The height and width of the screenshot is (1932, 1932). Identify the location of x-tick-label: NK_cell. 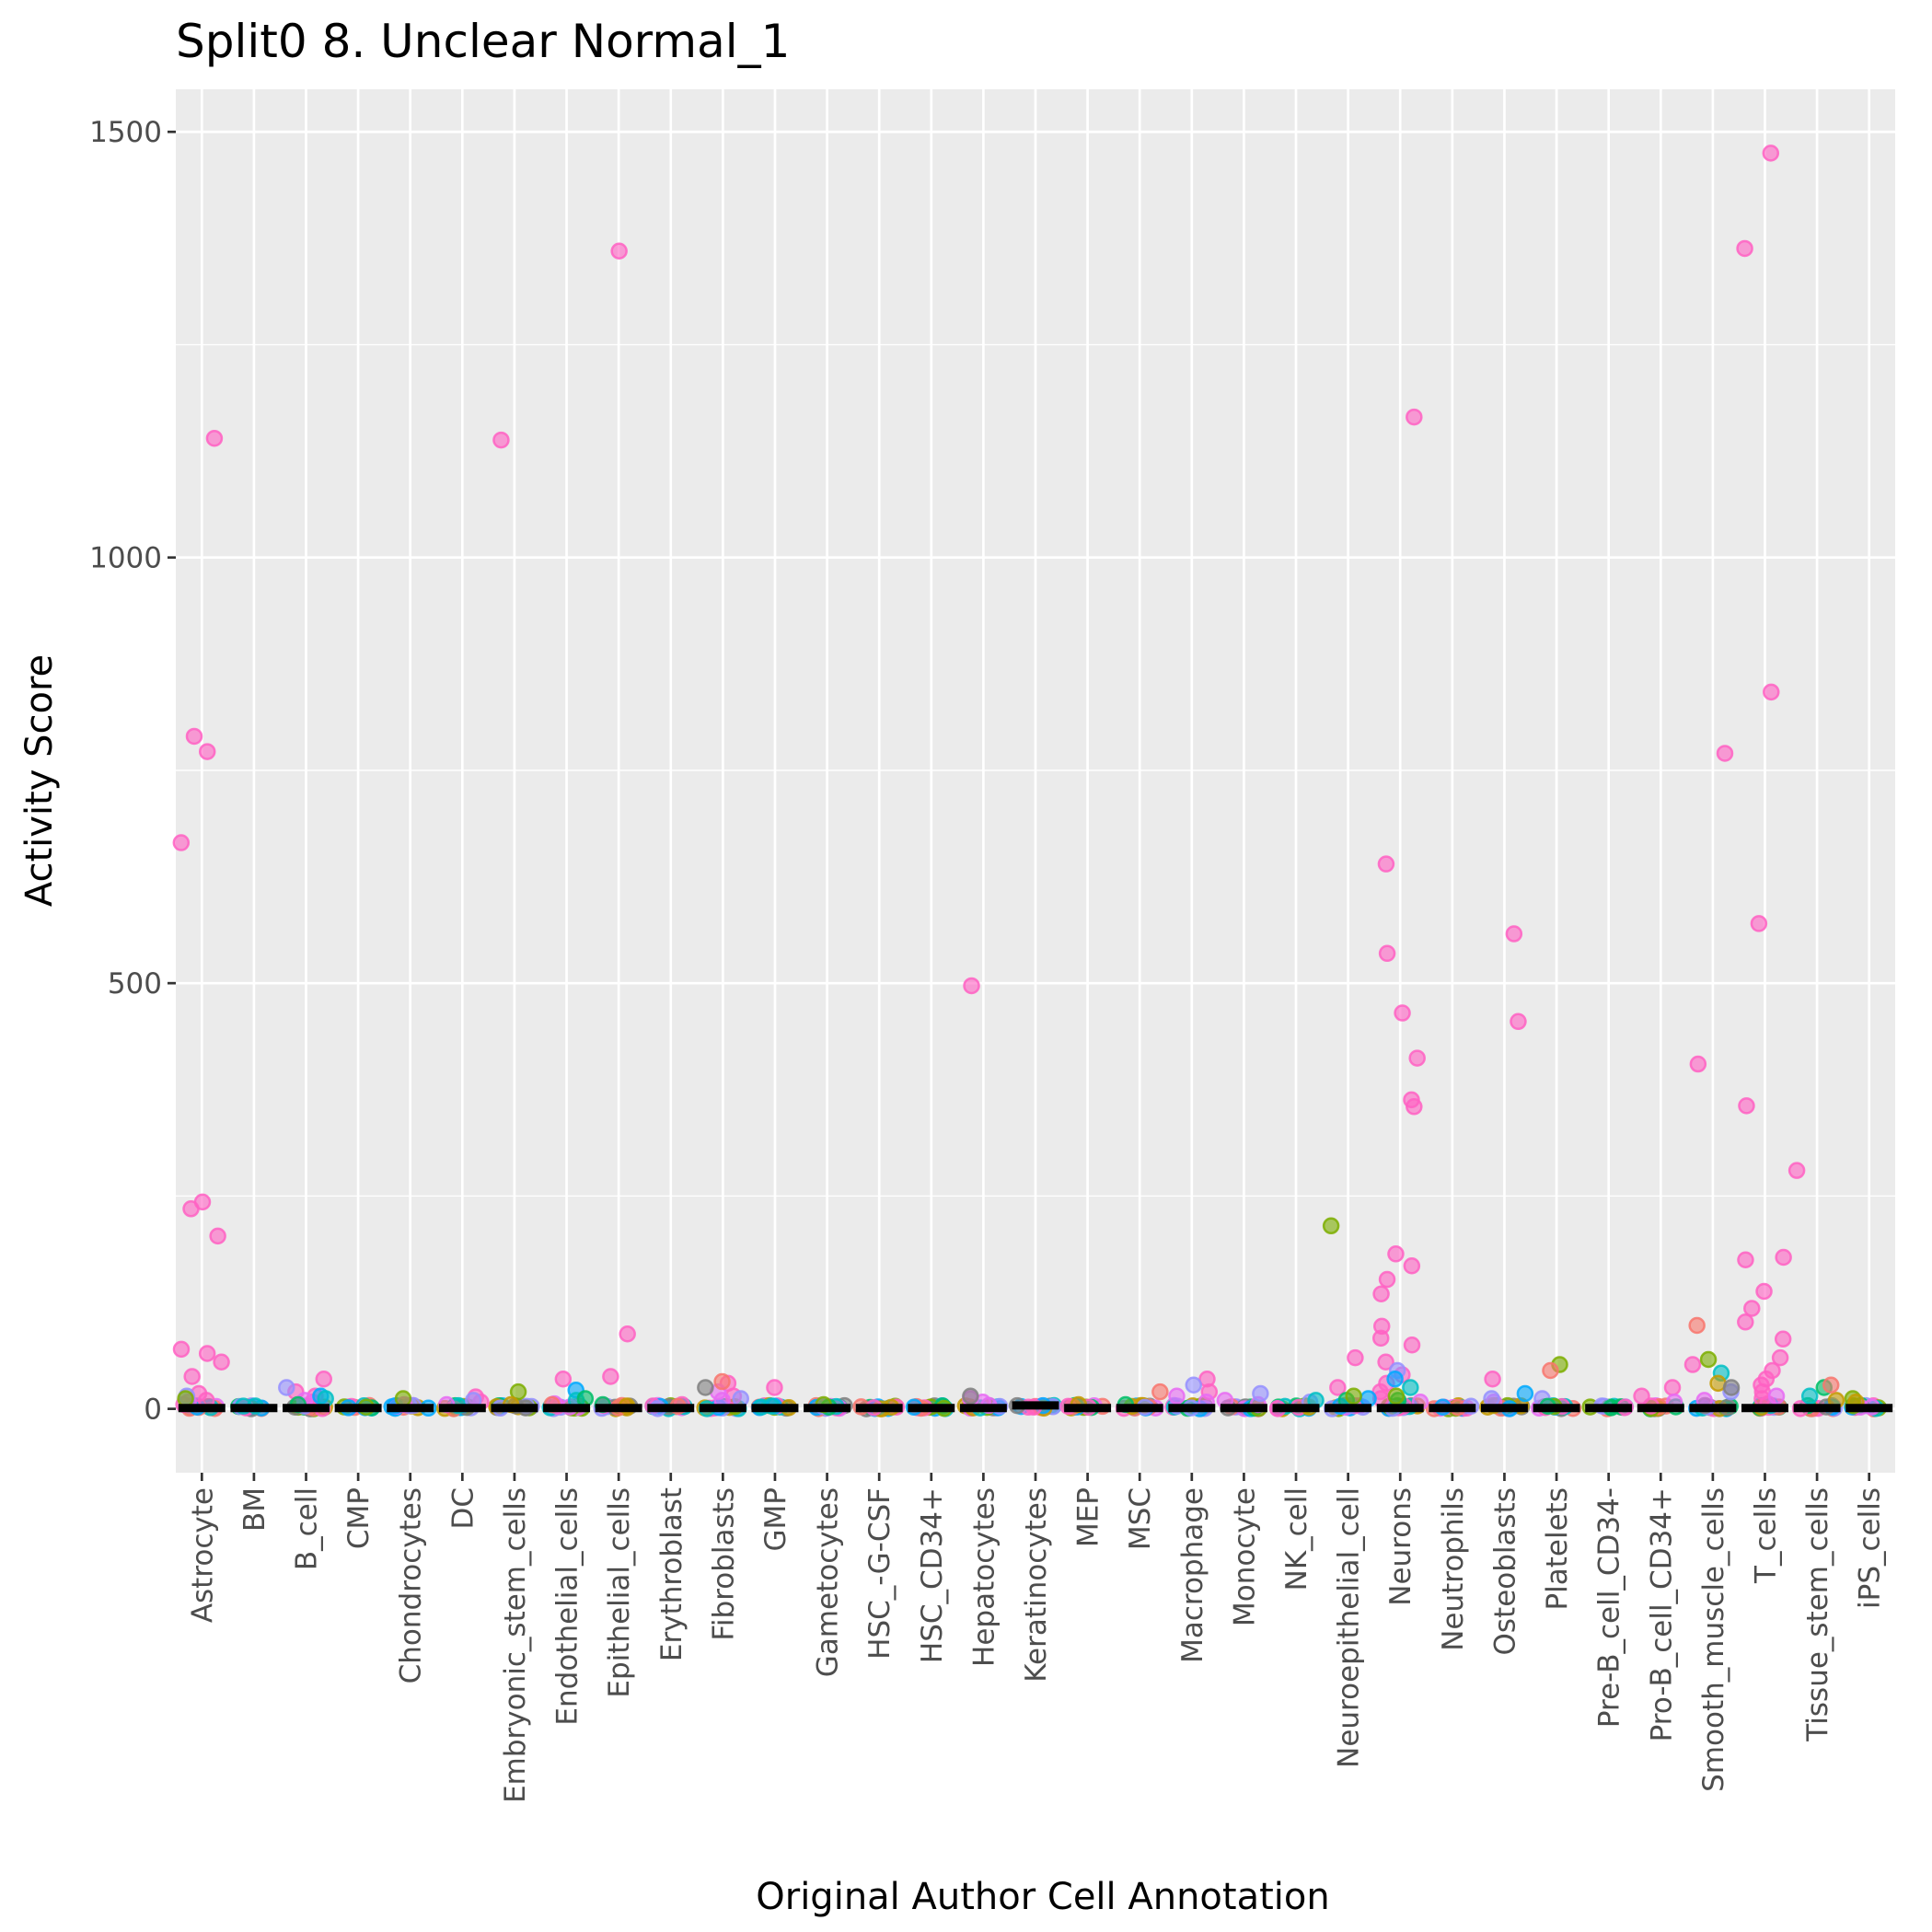
(1297, 1539).